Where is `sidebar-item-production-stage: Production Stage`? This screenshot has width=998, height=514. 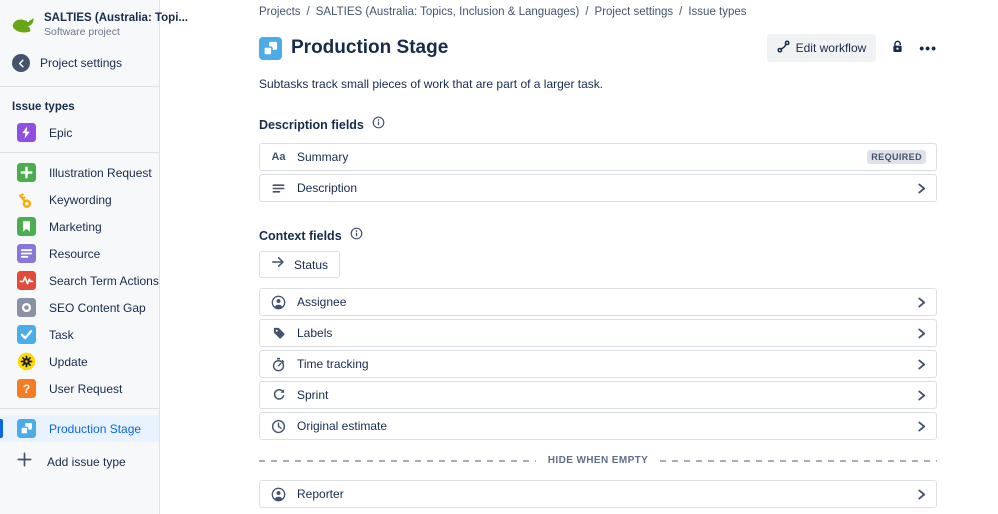 sidebar-item-production-stage: Production Stage is located at coordinates (79, 428).